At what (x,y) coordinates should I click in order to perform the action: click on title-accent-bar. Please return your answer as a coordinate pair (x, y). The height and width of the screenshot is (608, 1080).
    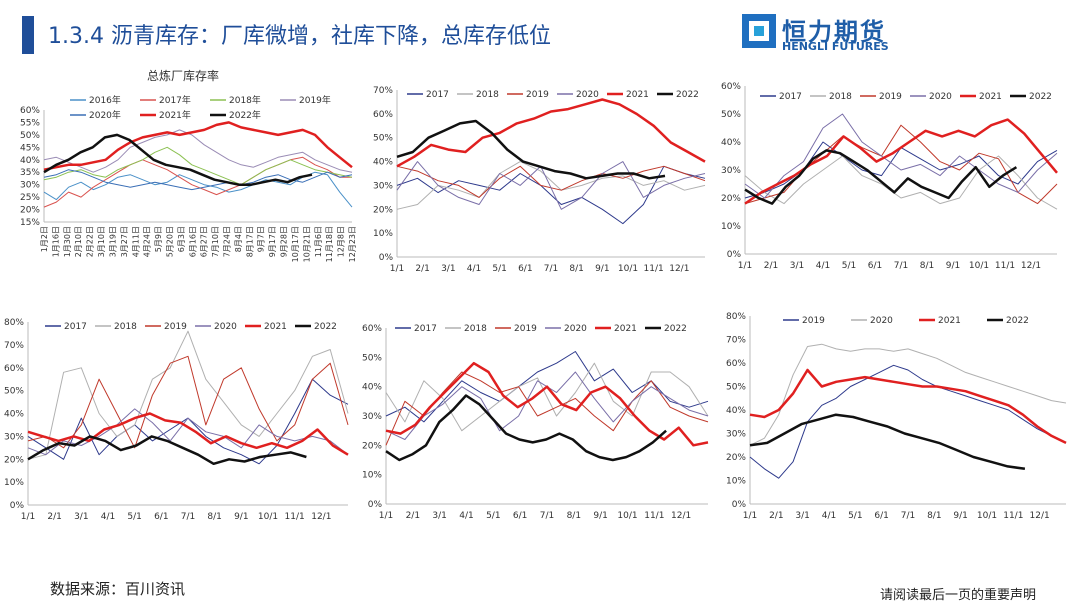
    Looking at the image, I should click on (28, 35).